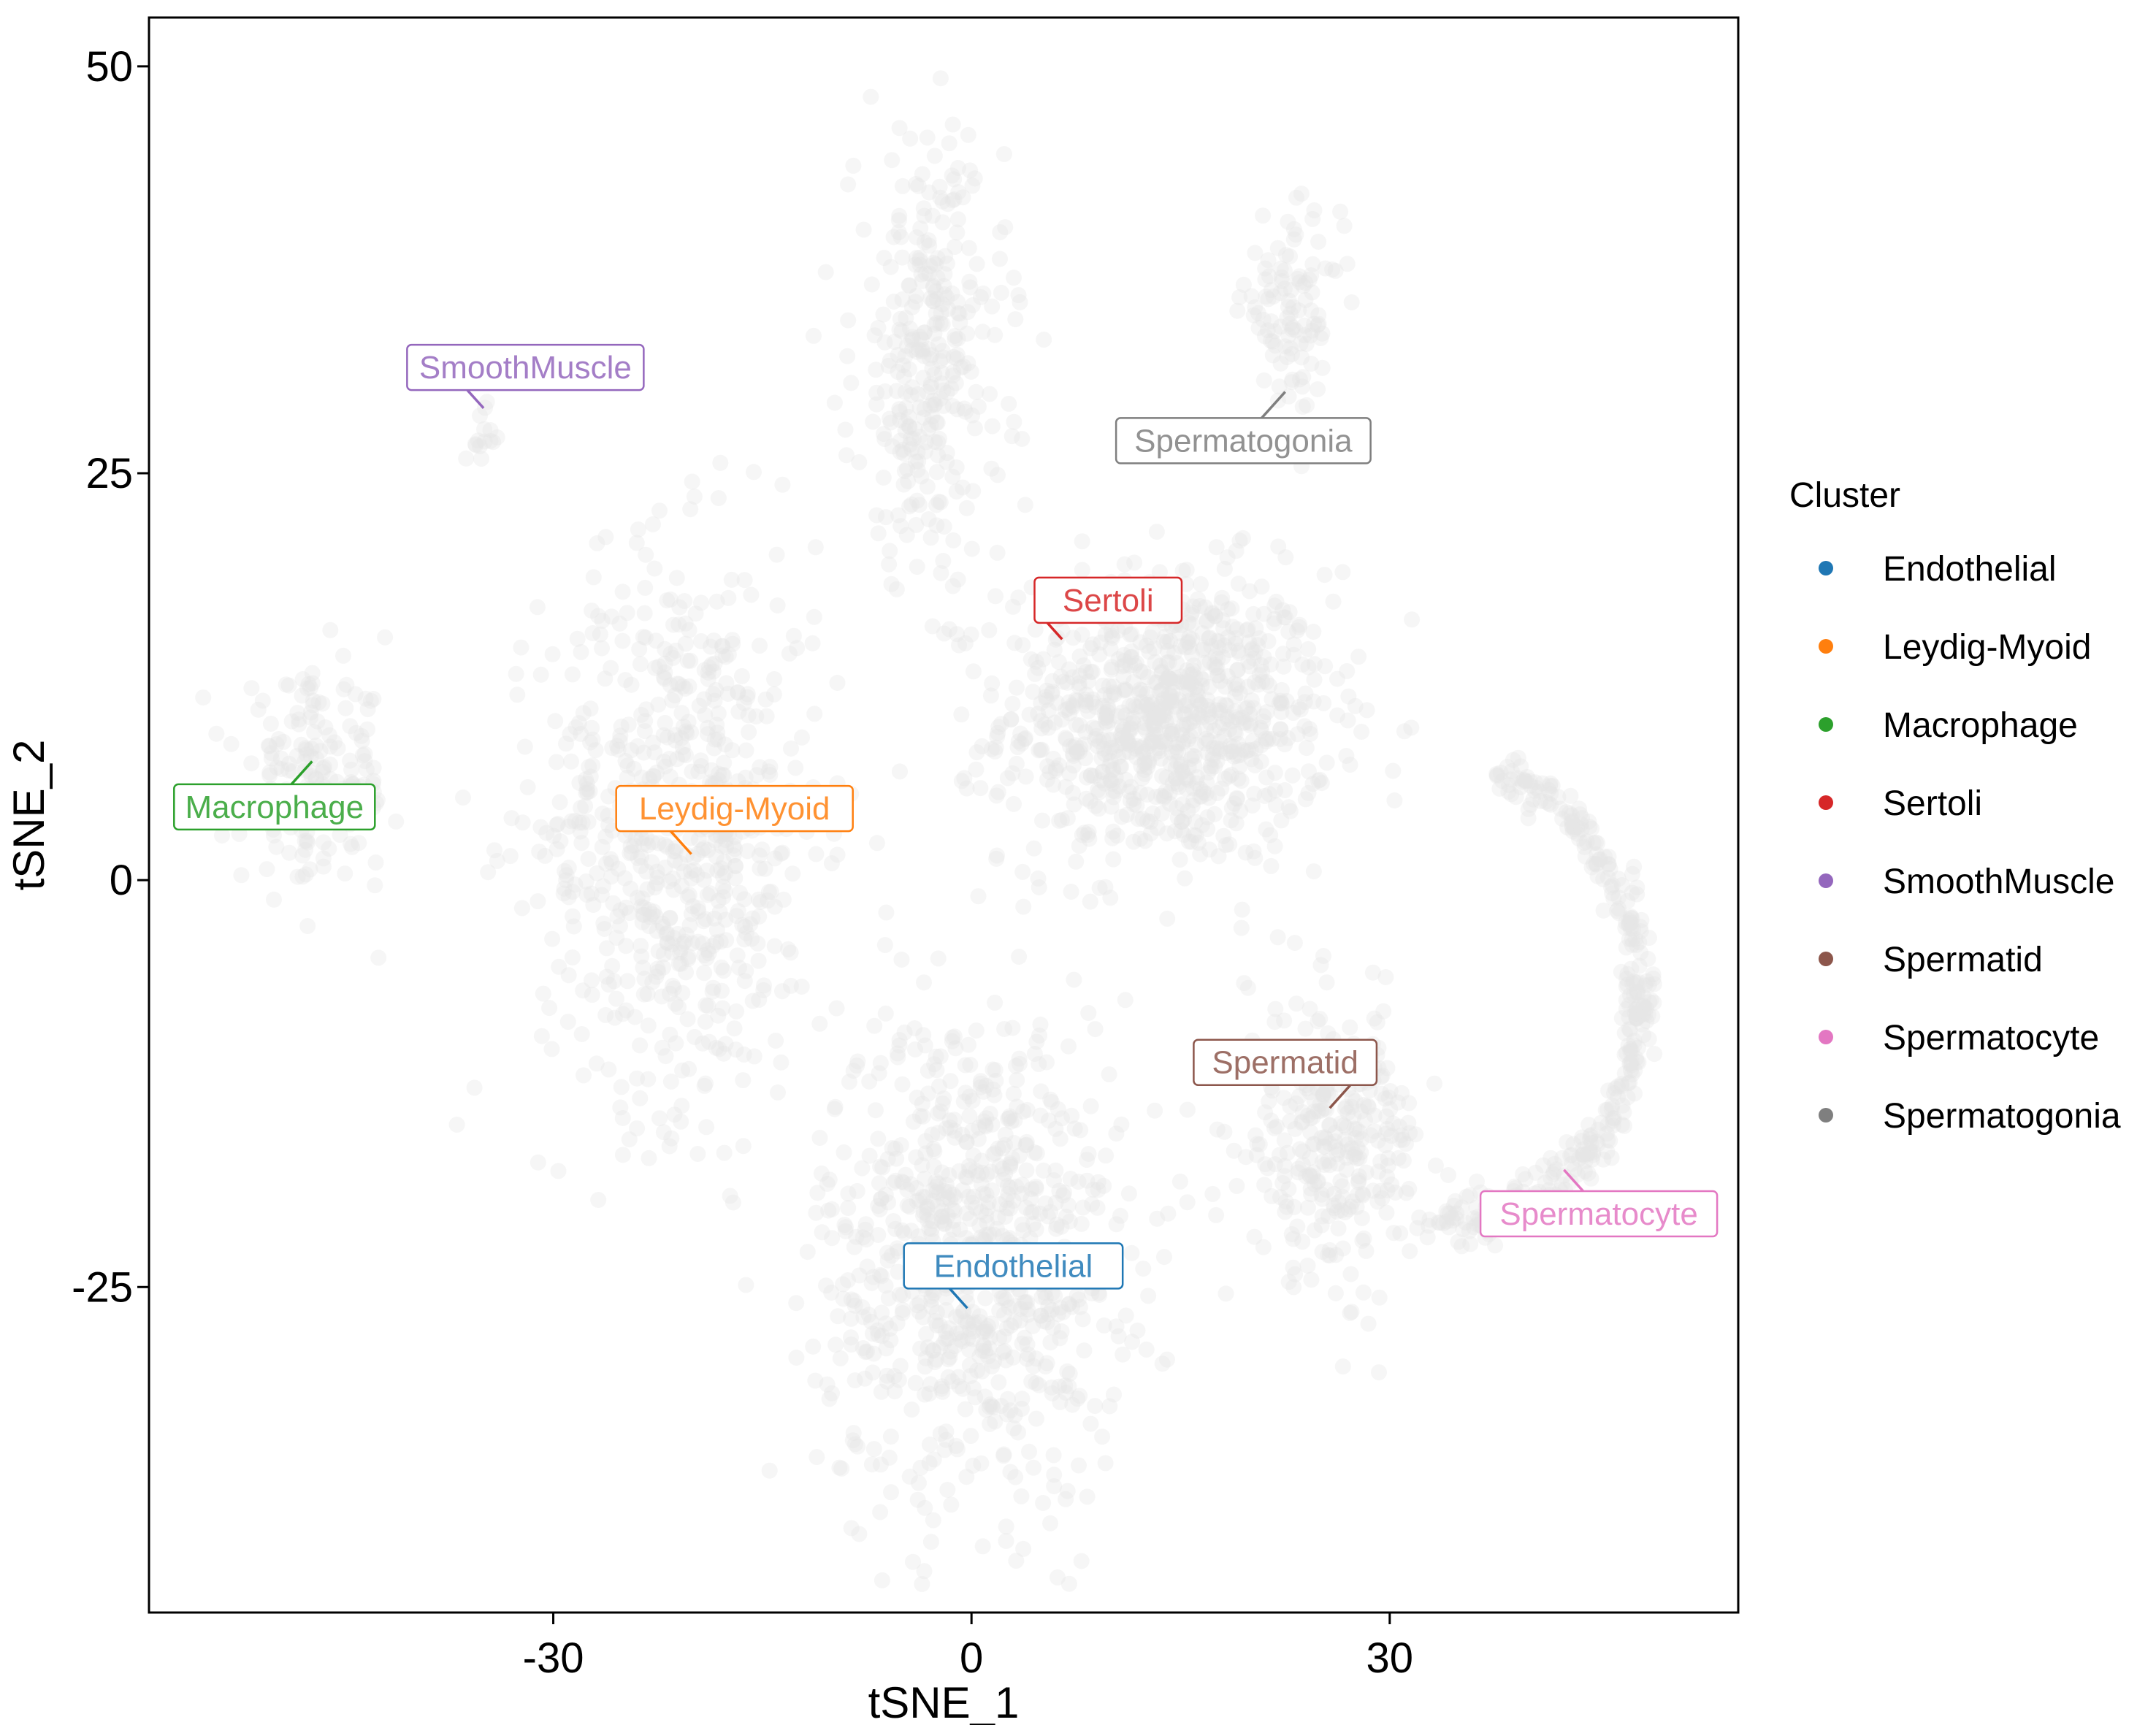 This screenshot has width=2156, height=1725. Describe the element at coordinates (944, 1701) in the screenshot. I see `x-axis-title: tSNE_1` at that location.